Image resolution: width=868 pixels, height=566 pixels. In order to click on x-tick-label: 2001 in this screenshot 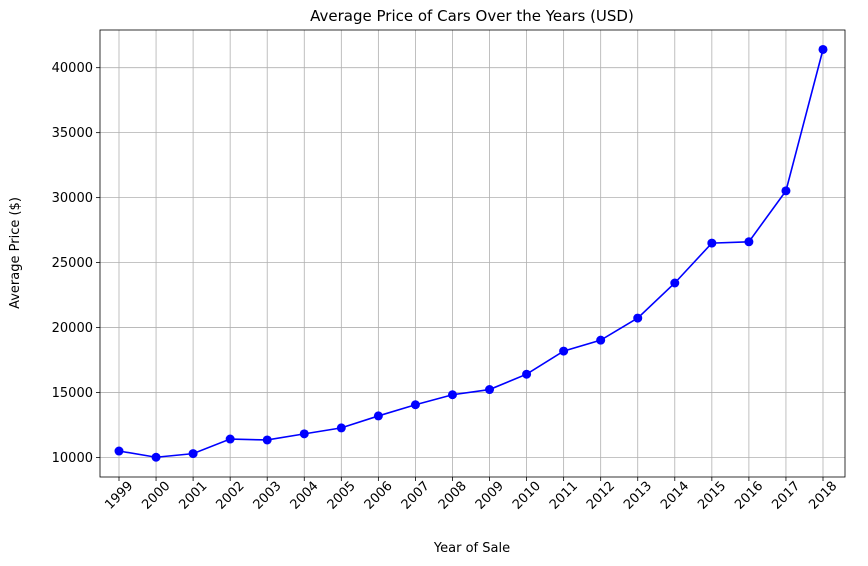, I will do `click(193, 496)`.